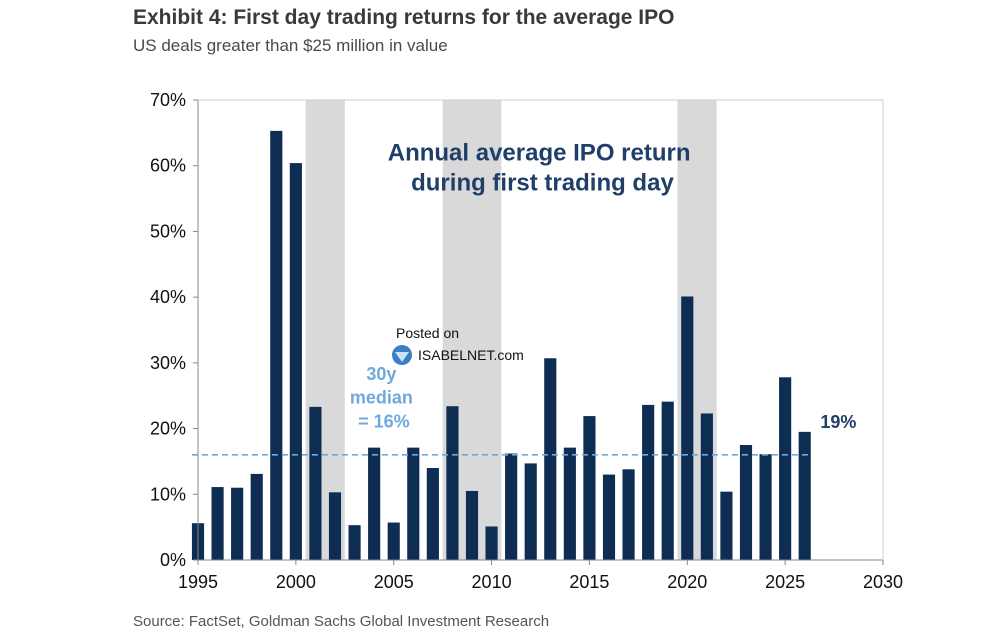 This screenshot has width=1000, height=637. What do you see at coordinates (726, 525) in the screenshot?
I see `bar-2022` at bounding box center [726, 525].